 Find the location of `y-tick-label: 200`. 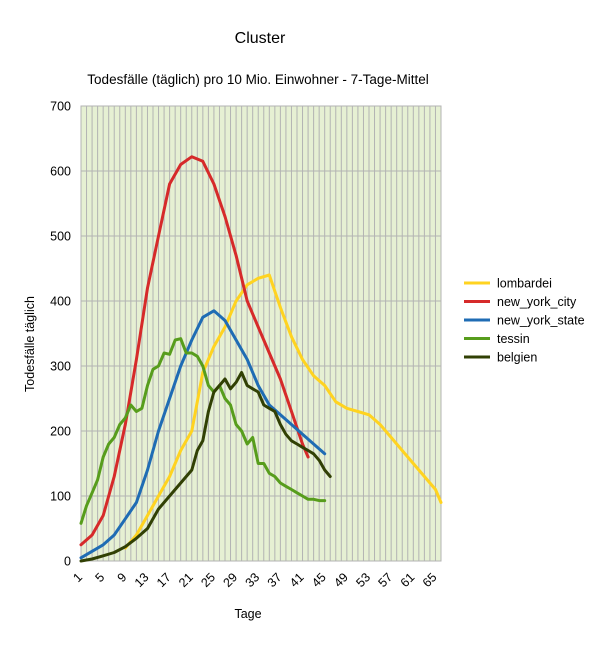

y-tick-label: 200 is located at coordinates (60, 432).